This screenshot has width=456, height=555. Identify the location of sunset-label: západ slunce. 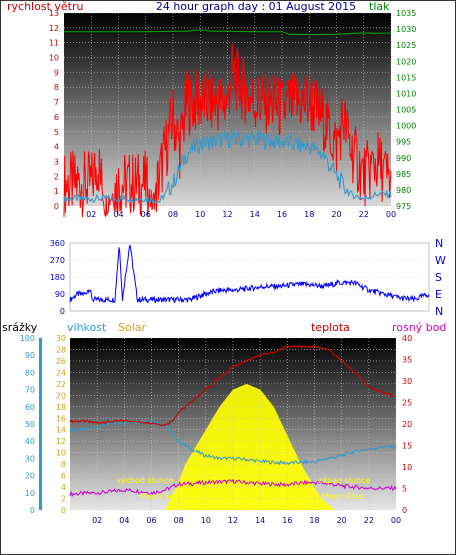
(344, 480).